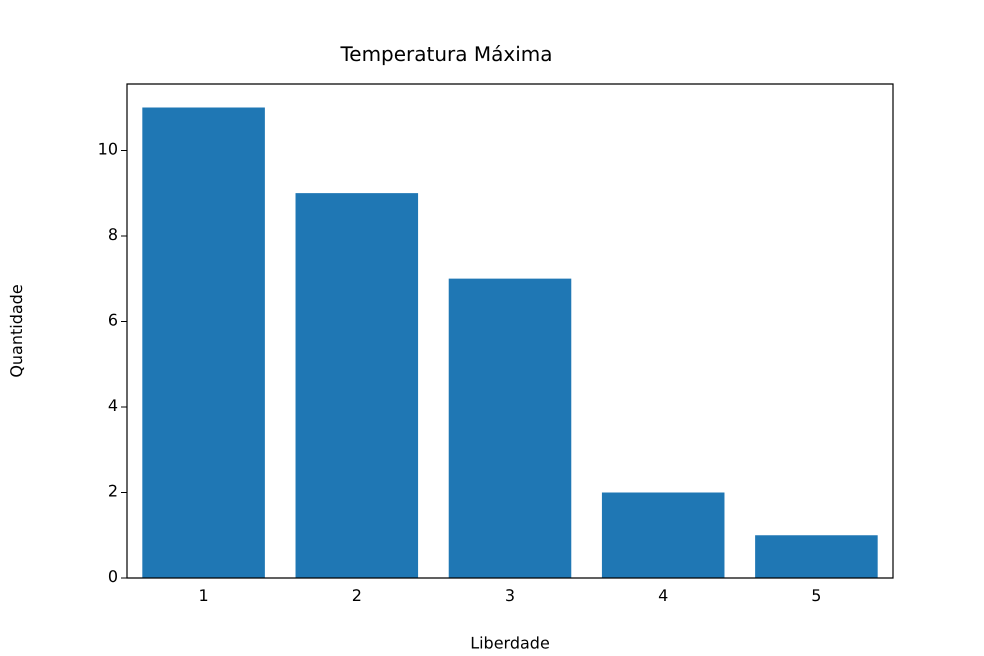 This screenshot has height=656, width=984. I want to click on x-tick-label: 4, so click(663, 595).